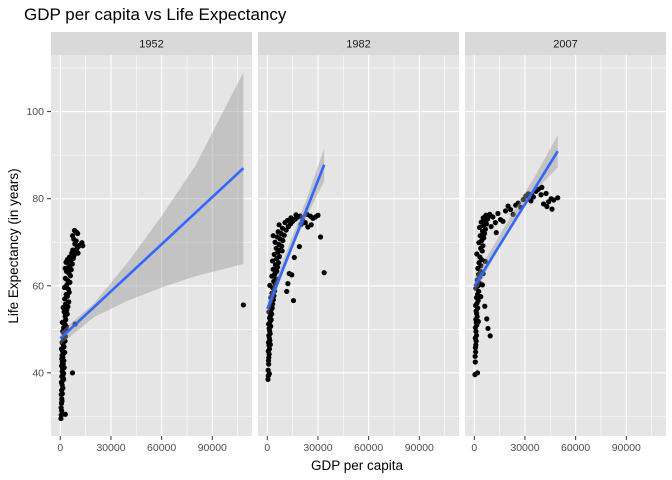 The image size is (672, 480). I want to click on x-axis-title: GDP per capita, so click(357, 465).